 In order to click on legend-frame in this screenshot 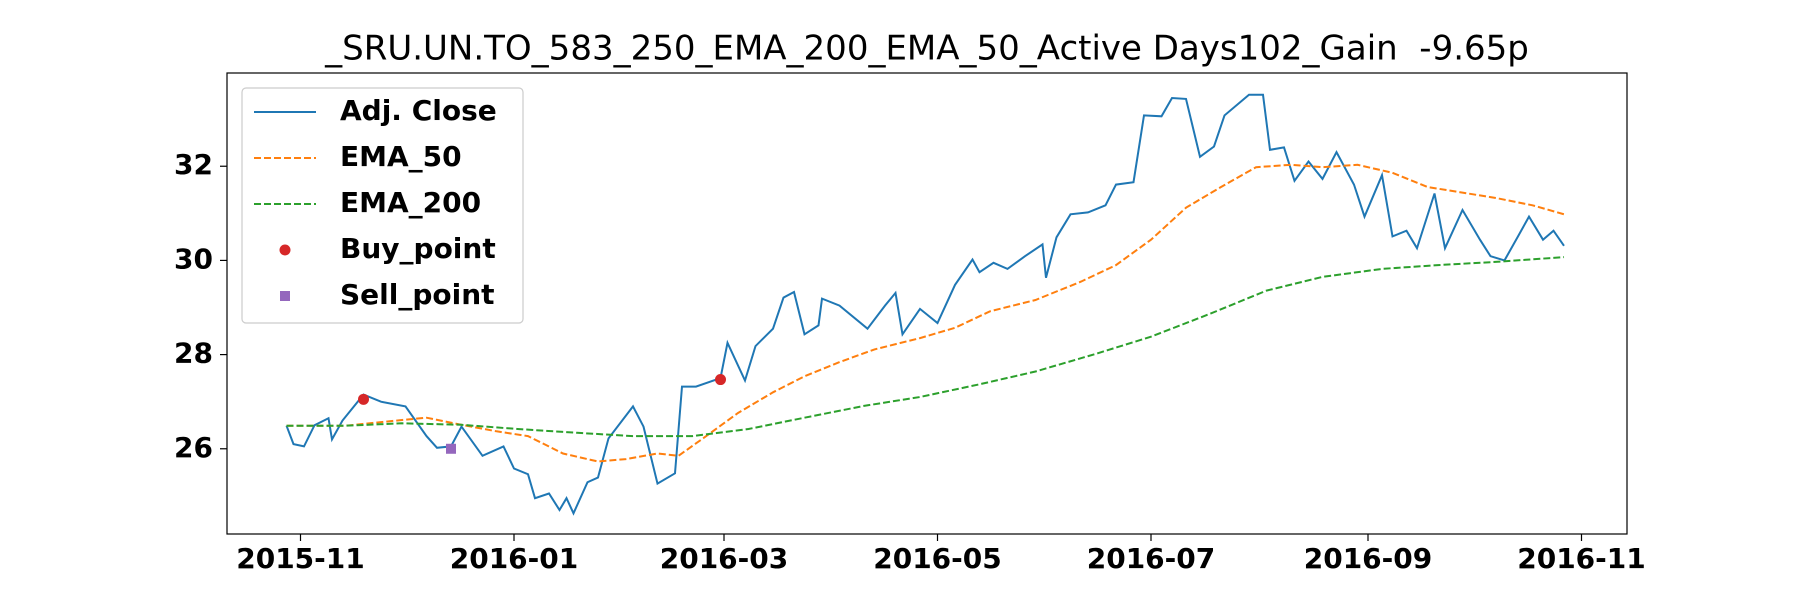, I will do `click(382, 205)`.